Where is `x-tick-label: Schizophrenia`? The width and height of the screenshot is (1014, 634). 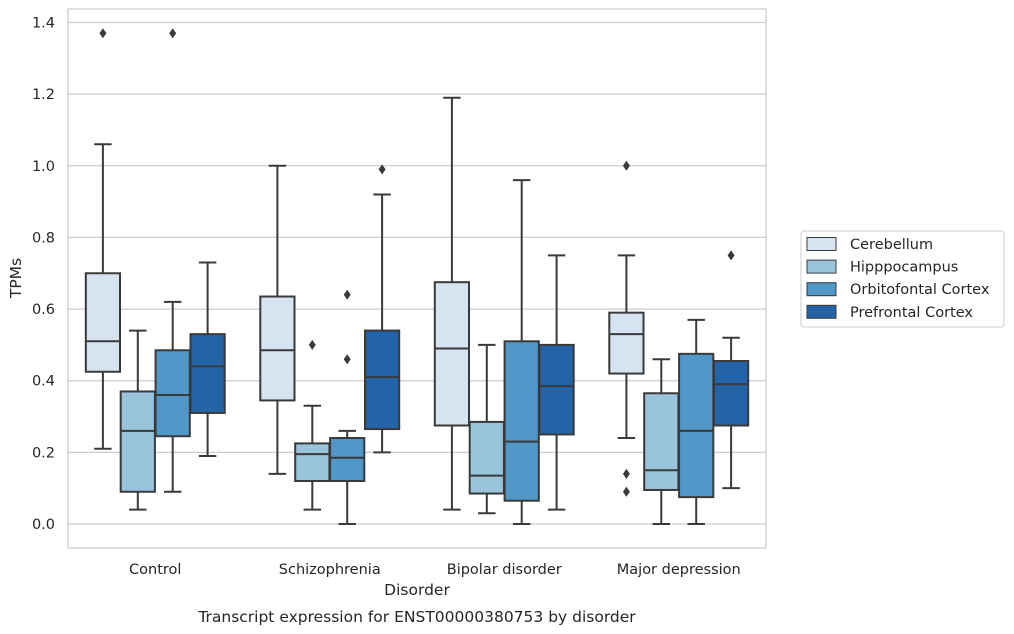
x-tick-label: Schizophrenia is located at coordinates (330, 570).